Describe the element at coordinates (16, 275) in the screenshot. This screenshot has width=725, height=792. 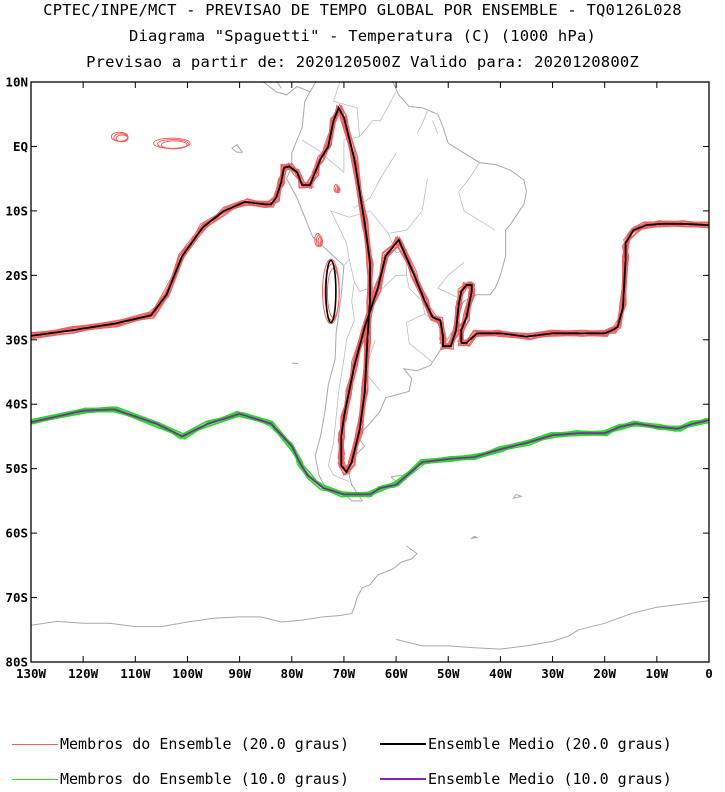
I see `y-tick-label-3: 20S` at that location.